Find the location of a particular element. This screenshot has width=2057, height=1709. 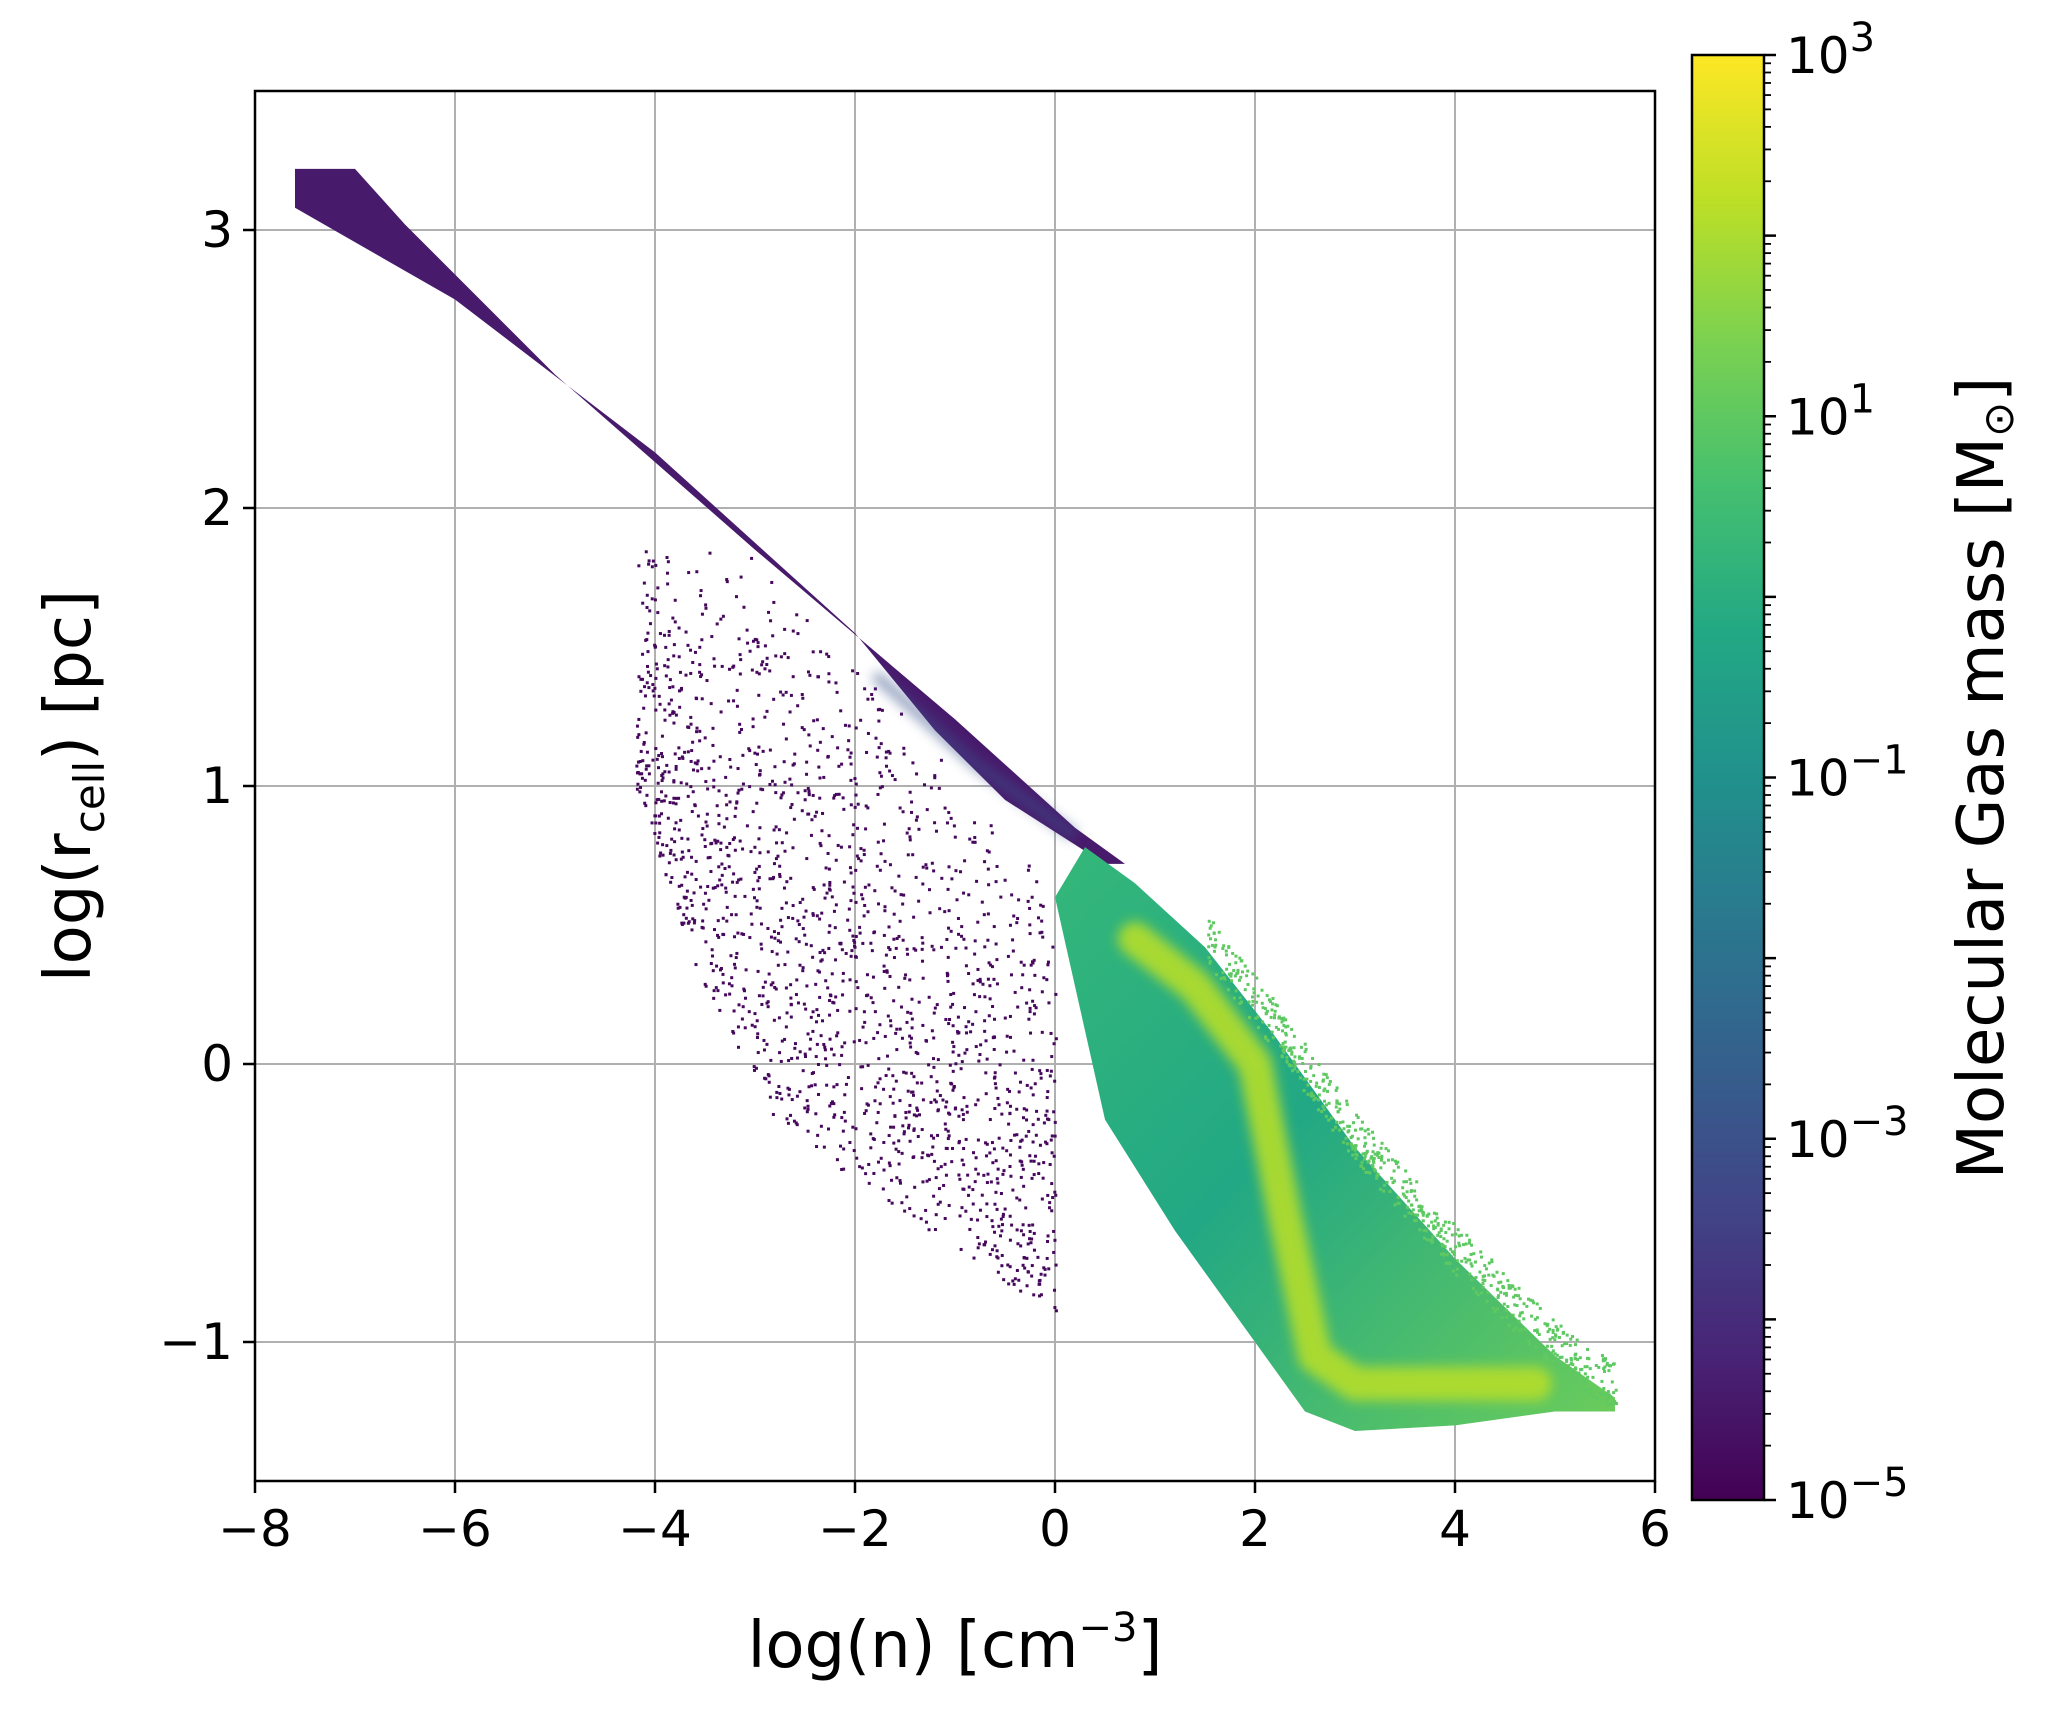

x-axis-label-end: ] is located at coordinates (1149, 1646).